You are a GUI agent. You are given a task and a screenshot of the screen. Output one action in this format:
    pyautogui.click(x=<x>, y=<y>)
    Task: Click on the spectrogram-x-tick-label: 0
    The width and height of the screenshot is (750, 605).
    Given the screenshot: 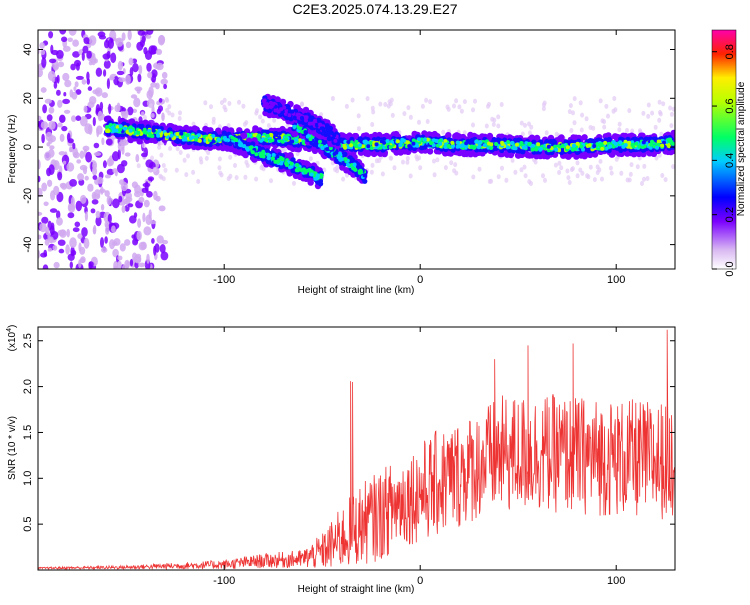 What is the action you would take?
    pyautogui.click(x=420, y=280)
    